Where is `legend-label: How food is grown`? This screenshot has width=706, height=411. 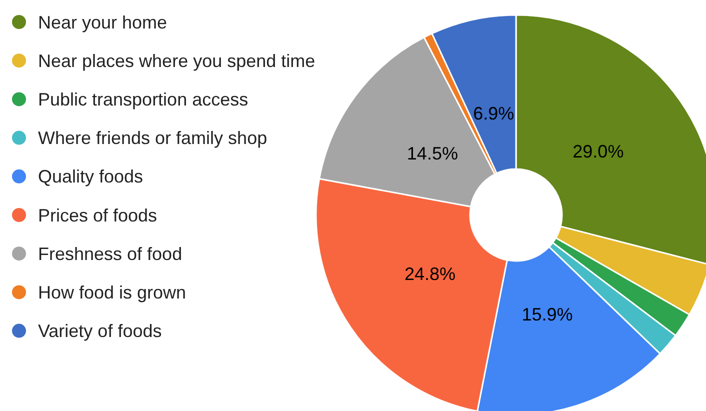
legend-label: How food is grown is located at coordinates (112, 292).